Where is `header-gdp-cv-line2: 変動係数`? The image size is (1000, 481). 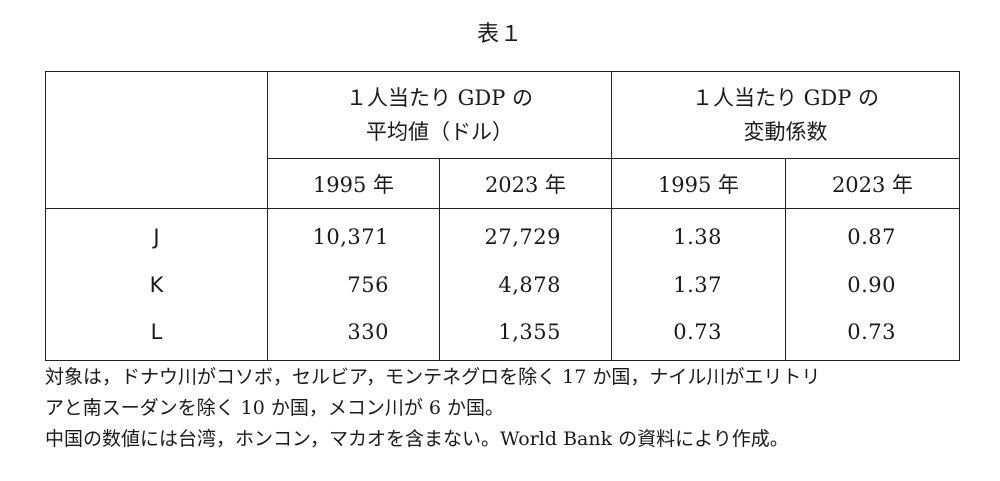 header-gdp-cv-line2: 変動係数 is located at coordinates (785, 132).